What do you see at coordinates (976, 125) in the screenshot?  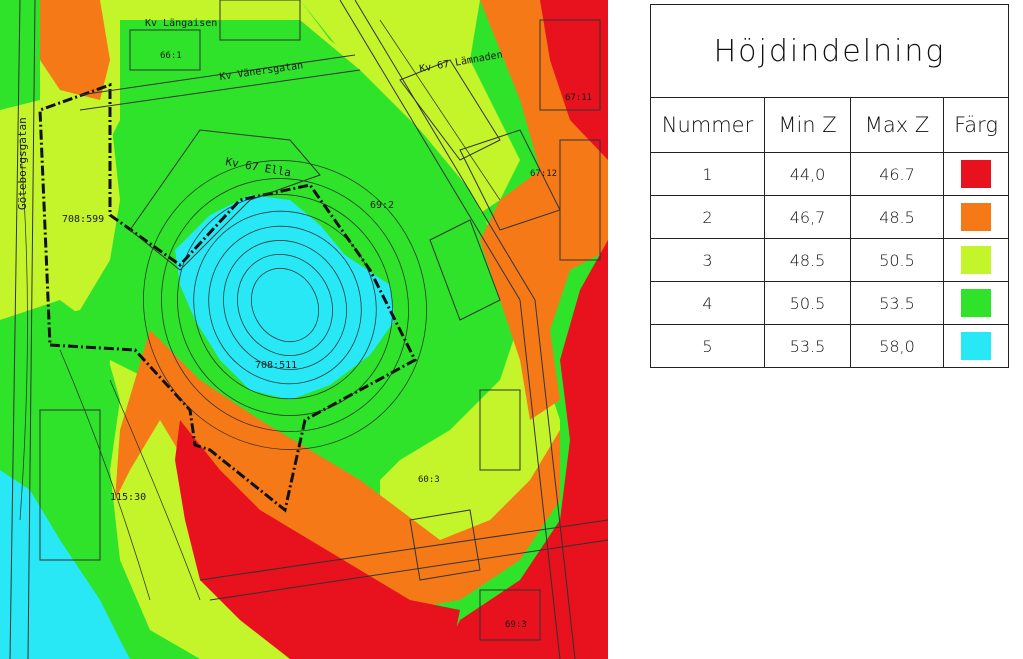 I see `header-farg: Färg` at bounding box center [976, 125].